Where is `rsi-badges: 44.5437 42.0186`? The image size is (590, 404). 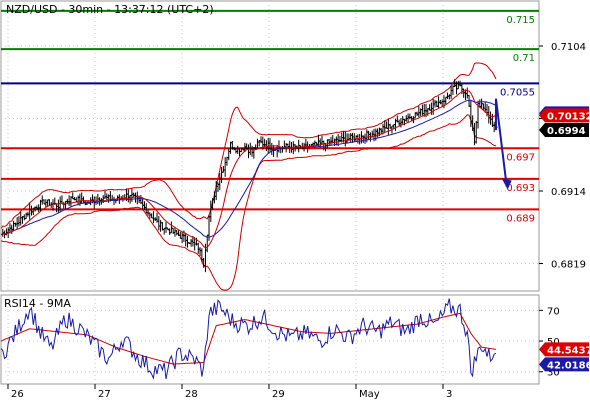 rsi-badges: 44.5437 42.0186 is located at coordinates (564, 357).